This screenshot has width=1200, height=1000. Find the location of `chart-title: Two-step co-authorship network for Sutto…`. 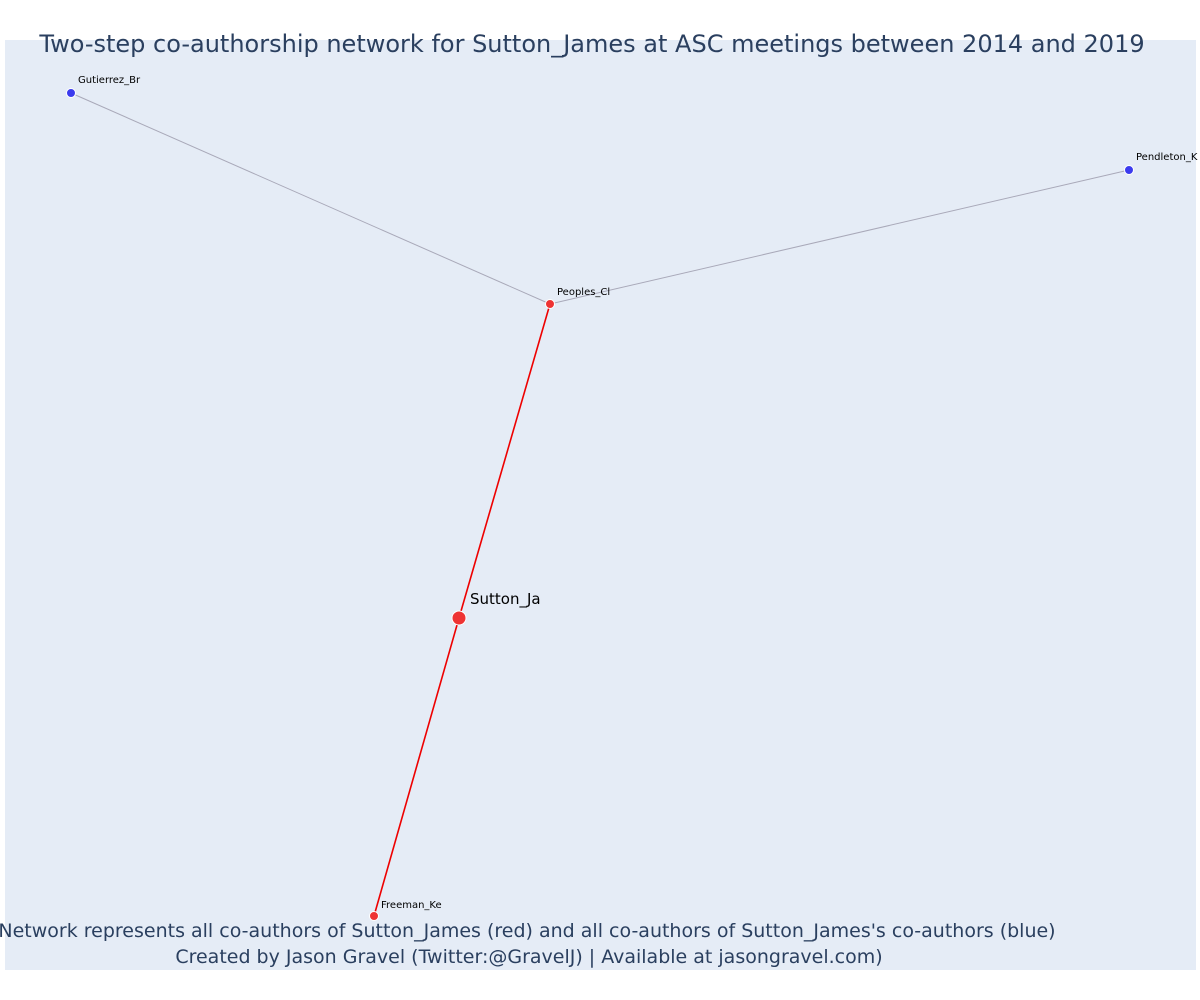

chart-title: Two-step co-authorship network for Sutto… is located at coordinates (591, 44).